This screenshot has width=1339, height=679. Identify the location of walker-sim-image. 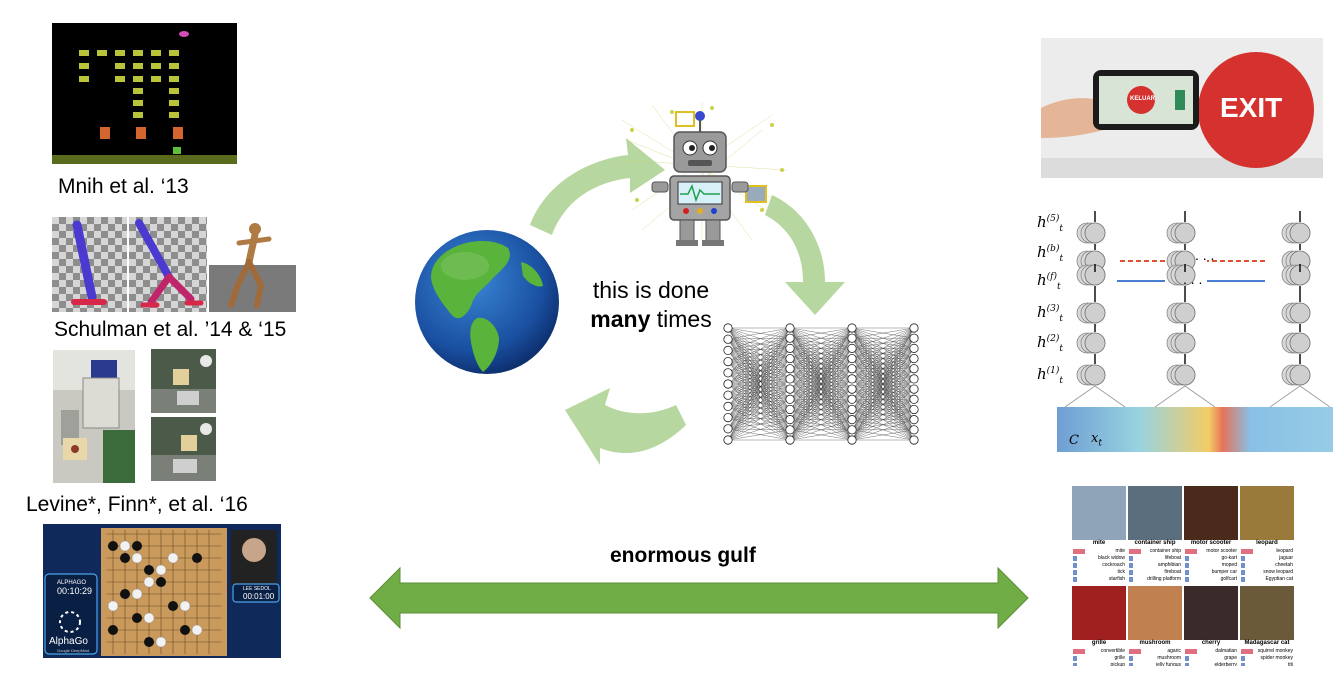
(168, 264).